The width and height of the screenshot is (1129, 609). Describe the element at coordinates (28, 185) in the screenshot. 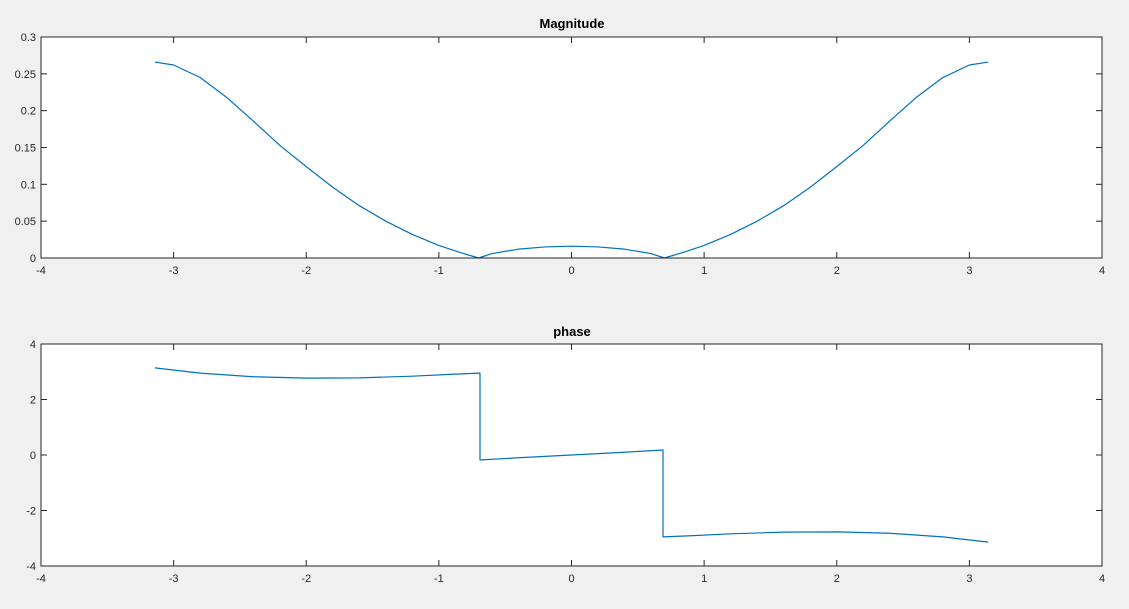

I see `magnitude-y-tick-label: 0.1` at that location.